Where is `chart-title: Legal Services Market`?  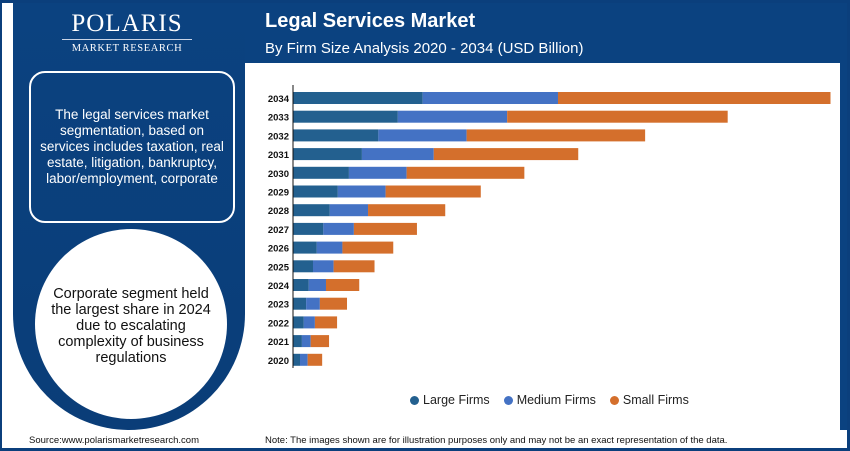 chart-title: Legal Services Market is located at coordinates (370, 21).